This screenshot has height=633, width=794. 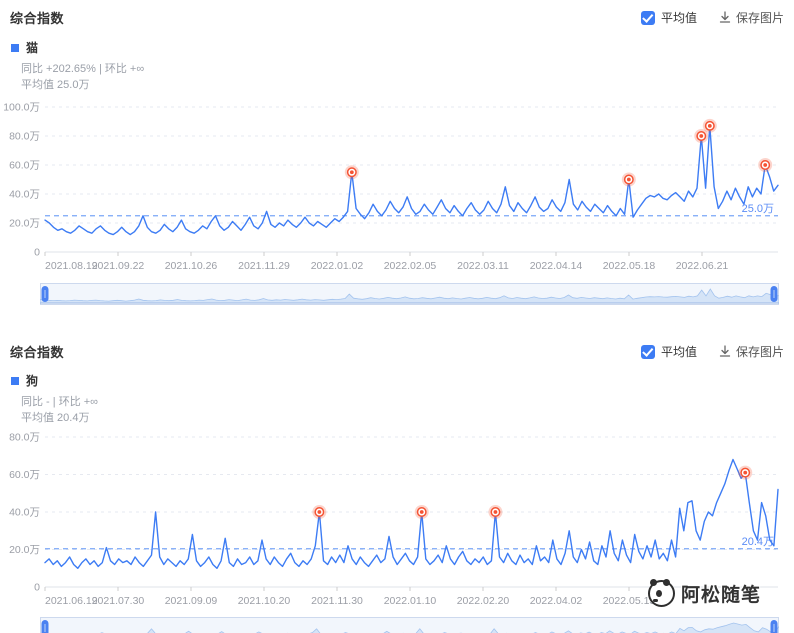 I want to click on module2-controls: 平均值 保存图片, so click(x=712, y=351).